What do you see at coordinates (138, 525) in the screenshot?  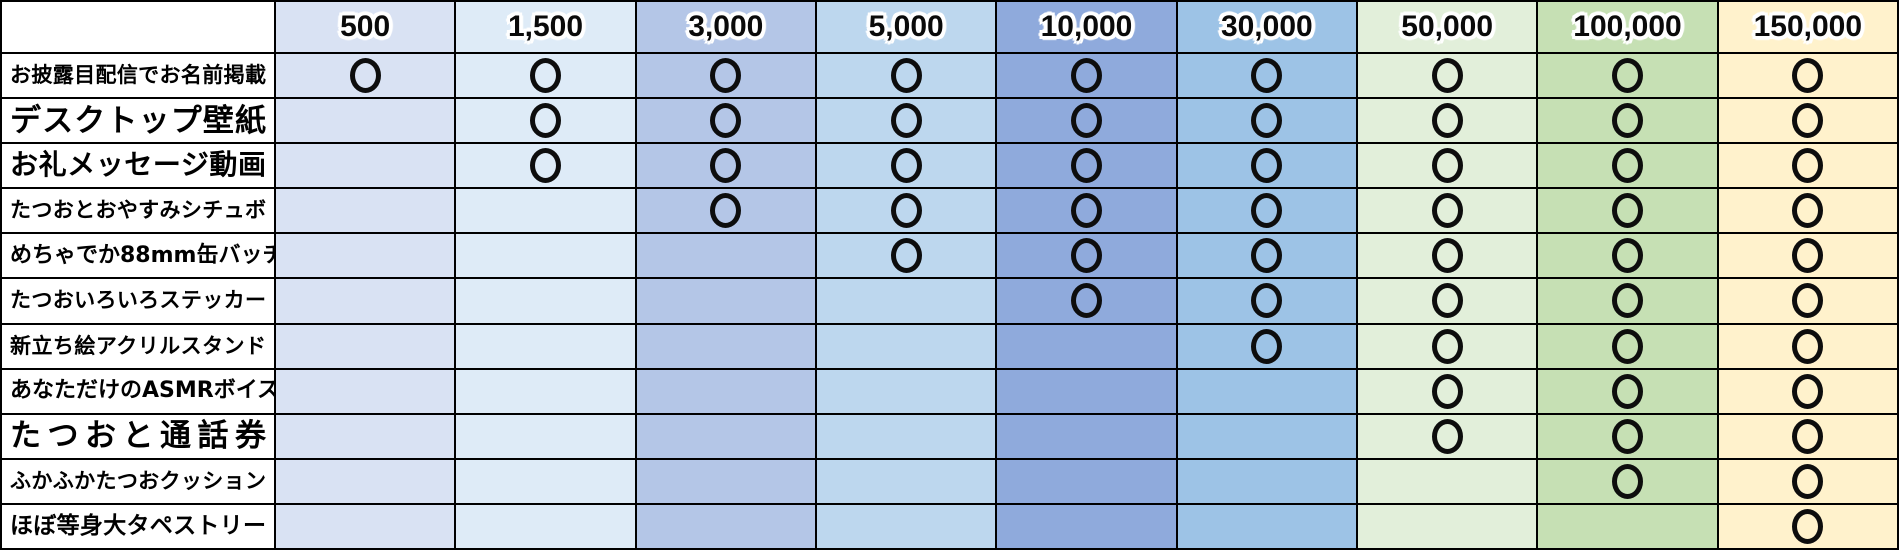 I see `reward-label: ほぼ等身大タペストリー` at bounding box center [138, 525].